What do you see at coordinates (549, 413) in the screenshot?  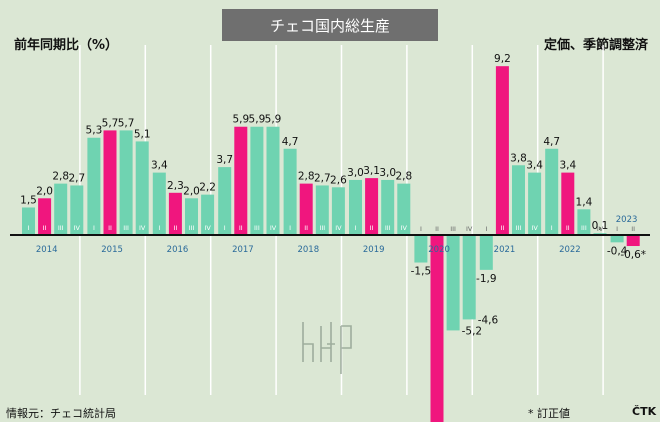 I see `revised-footnote: * 訂正値` at bounding box center [549, 413].